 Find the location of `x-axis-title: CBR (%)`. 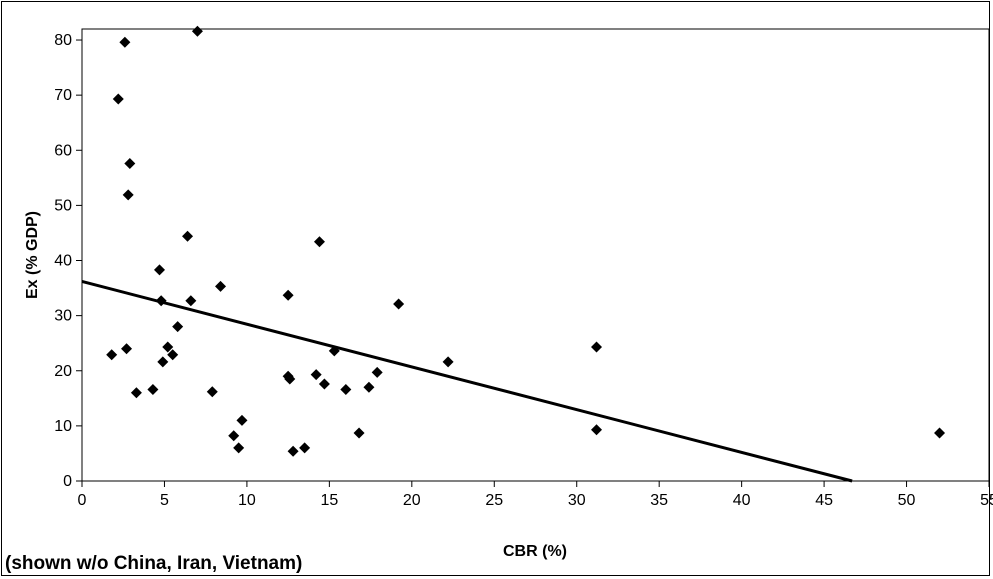

x-axis-title: CBR (%) is located at coordinates (535, 551).